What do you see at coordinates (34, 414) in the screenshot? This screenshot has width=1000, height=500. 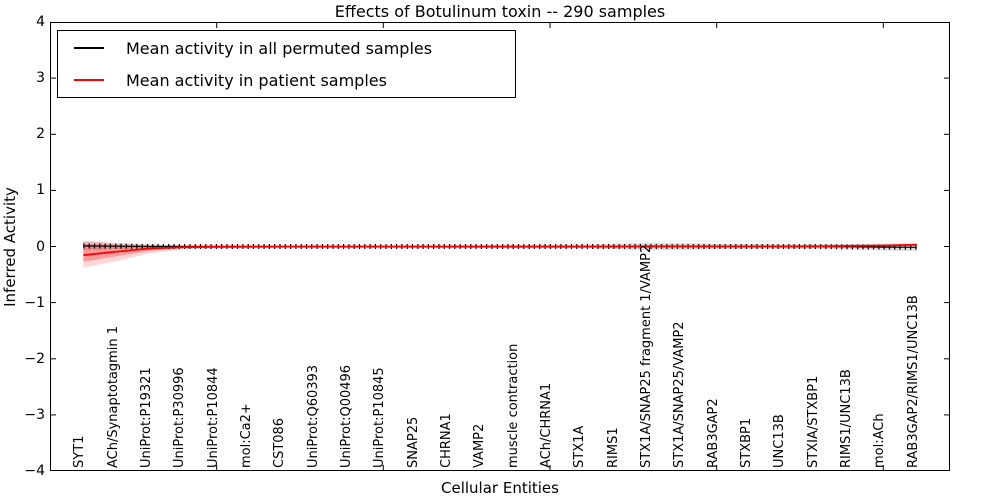 I see `y-tick-label: −3` at bounding box center [34, 414].